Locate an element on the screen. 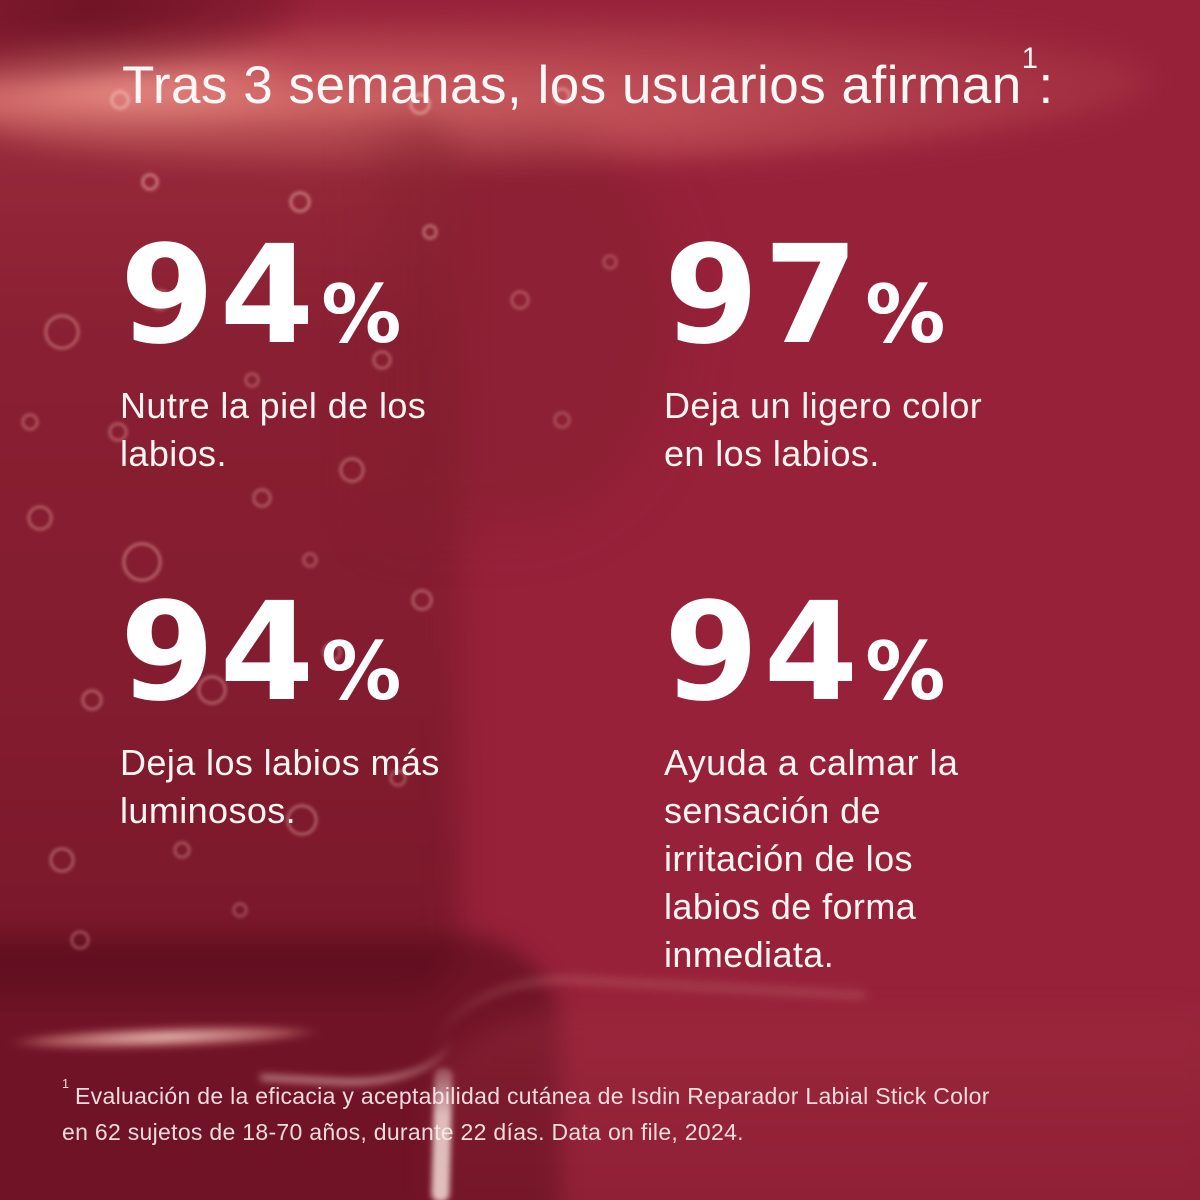 This screenshot has width=1200, height=1200. stat-luminous: 94% Deja los labios más luminosos. is located at coordinates (335, 710).